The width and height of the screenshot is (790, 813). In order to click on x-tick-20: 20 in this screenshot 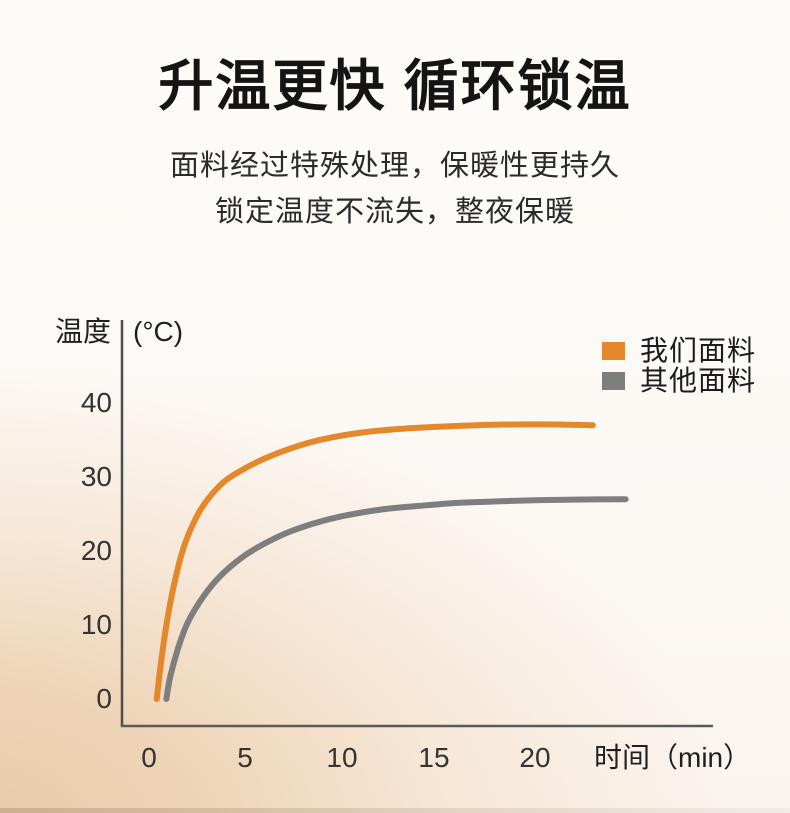, I will do `click(535, 757)`.